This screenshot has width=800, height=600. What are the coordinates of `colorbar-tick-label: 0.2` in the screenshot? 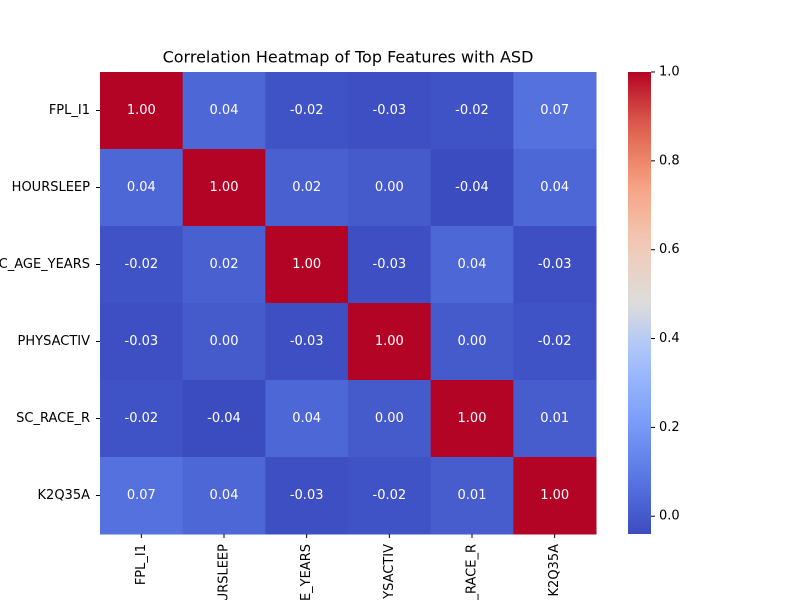 It's located at (669, 427).